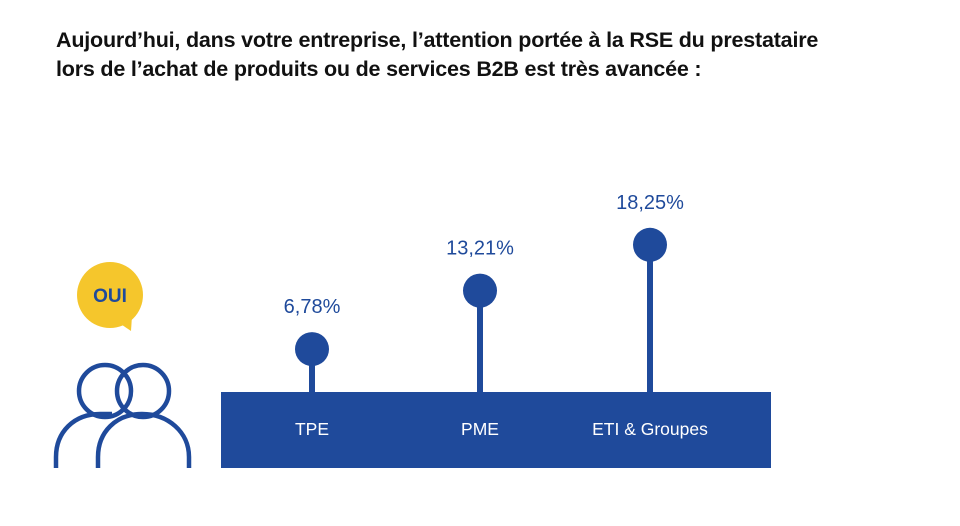 The width and height of the screenshot is (960, 526). What do you see at coordinates (143, 391) in the screenshot?
I see `person-front-head` at bounding box center [143, 391].